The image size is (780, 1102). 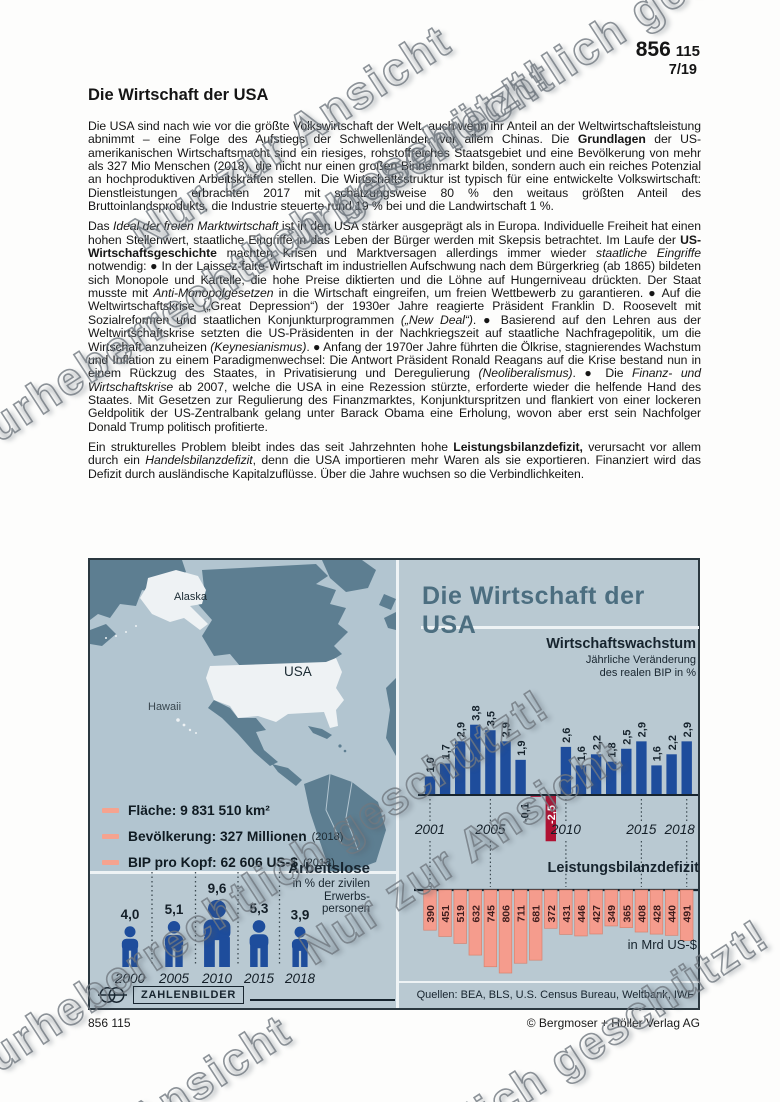 What do you see at coordinates (507, 914) in the screenshot?
I see `svg-text: 806` at bounding box center [507, 914].